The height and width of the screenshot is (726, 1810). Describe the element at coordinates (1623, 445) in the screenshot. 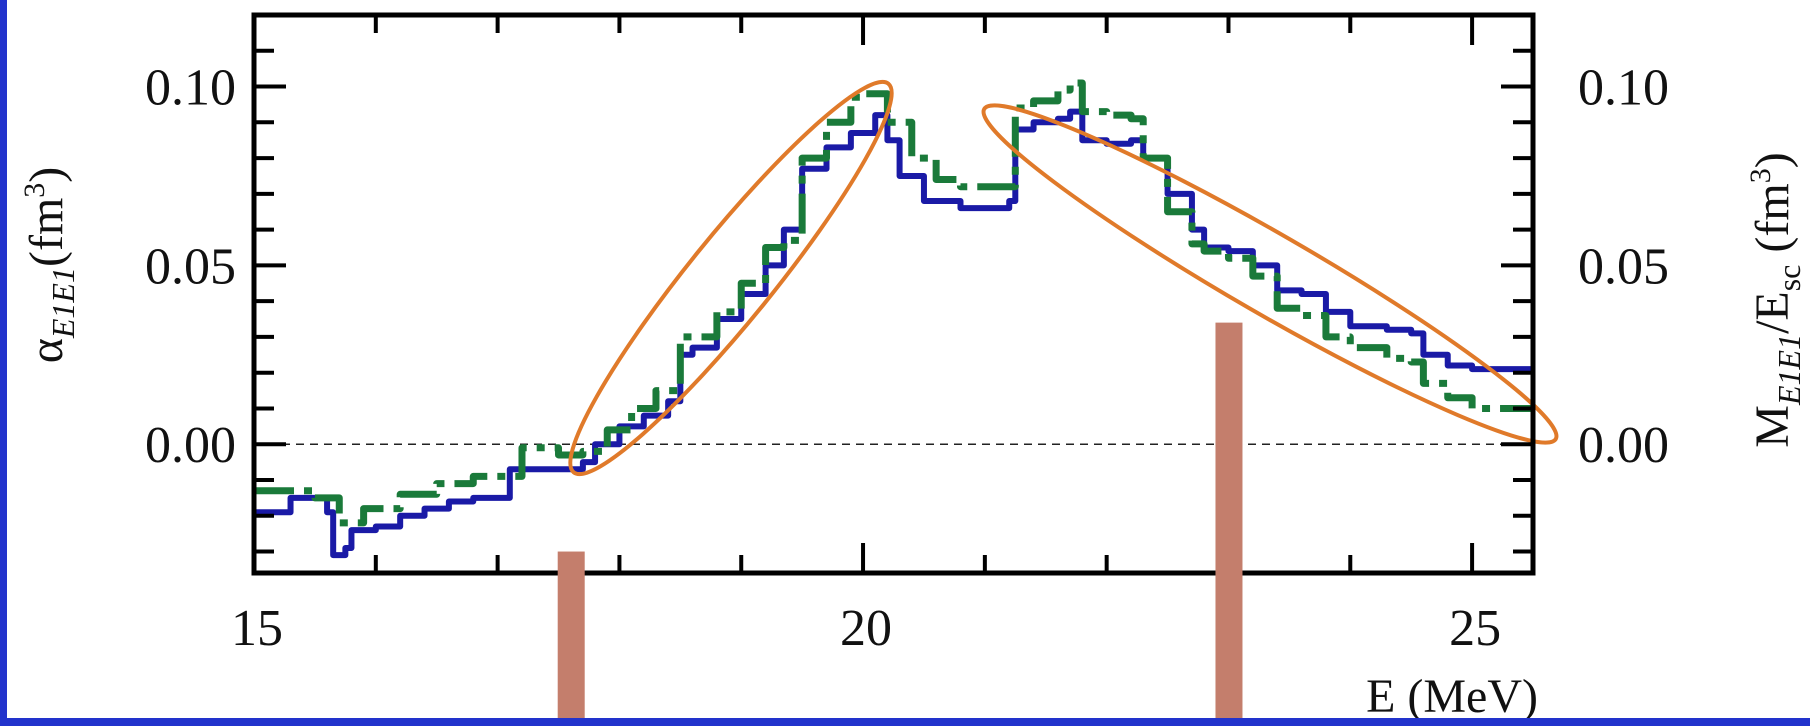

I see `y-tick-label-right: 0.00` at that location.